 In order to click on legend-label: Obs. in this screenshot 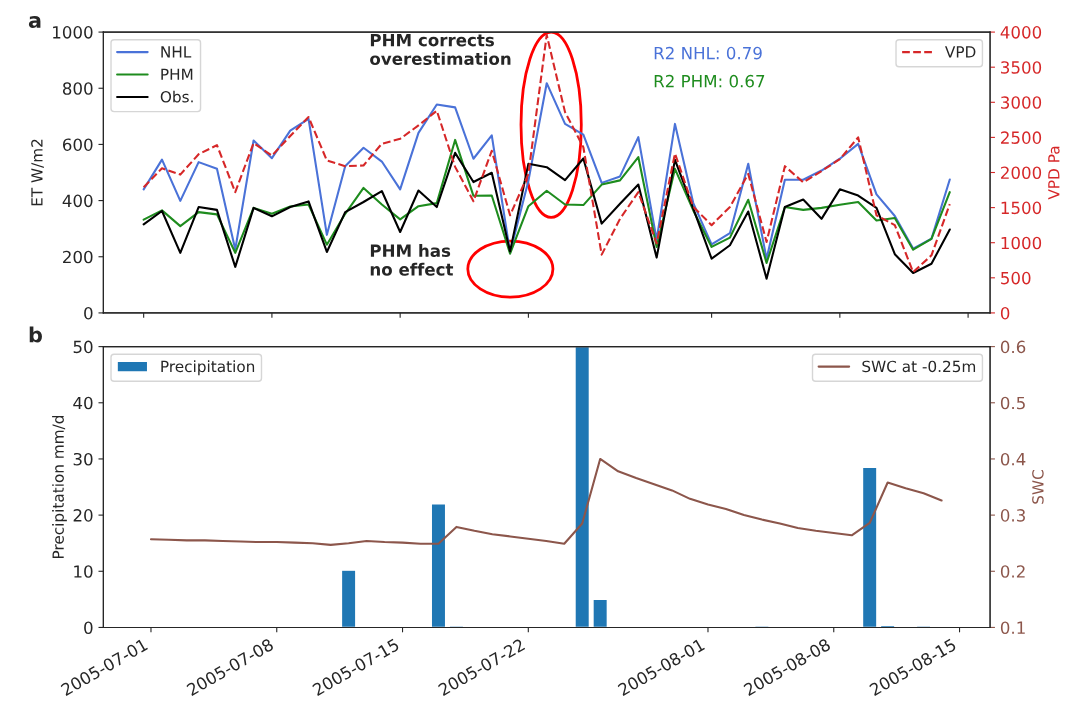, I will do `click(176, 96)`.